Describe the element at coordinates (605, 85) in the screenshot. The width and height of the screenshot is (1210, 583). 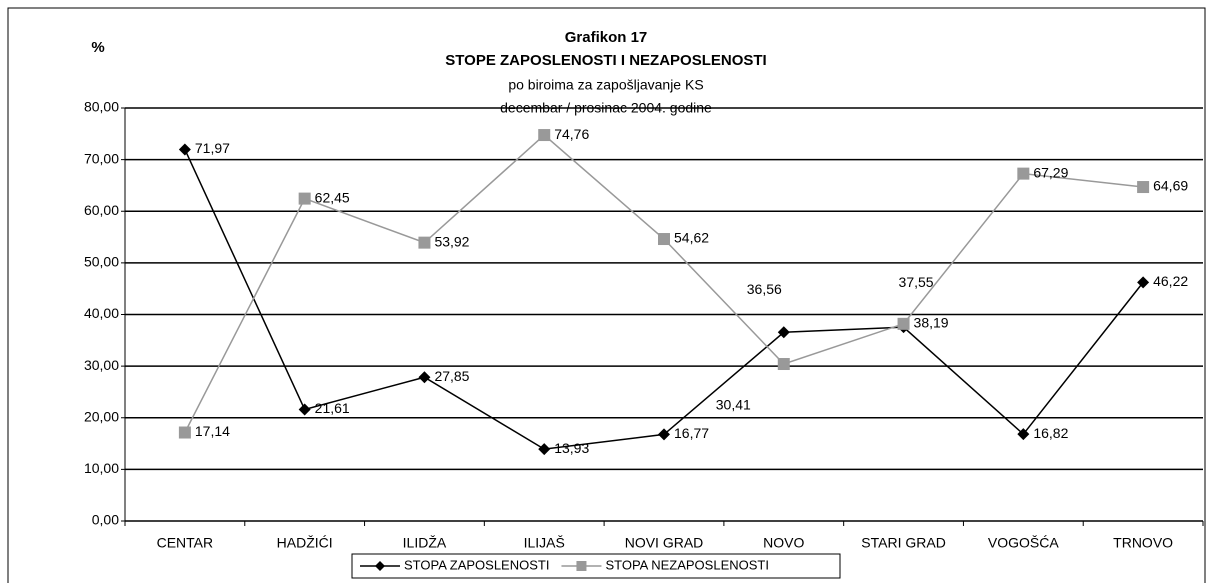
I see `chart-subtitle: po biroima za zapošljavanje KS` at that location.